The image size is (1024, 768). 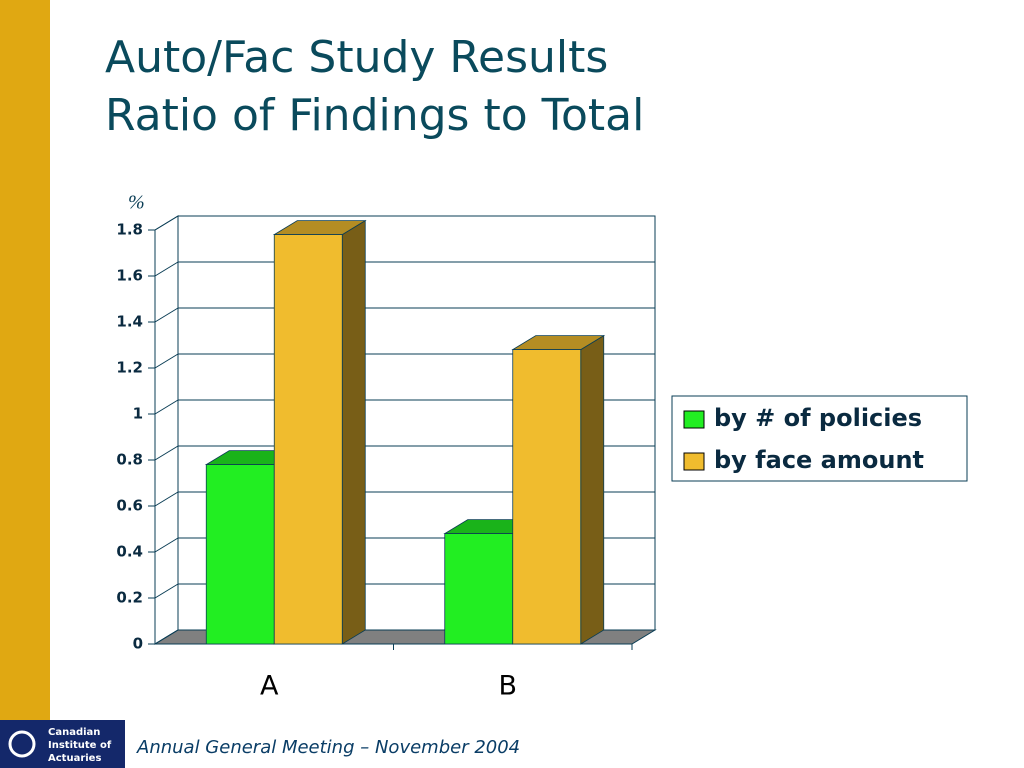 What do you see at coordinates (74, 758) in the screenshot?
I see `logo-text: Actuaries` at bounding box center [74, 758].